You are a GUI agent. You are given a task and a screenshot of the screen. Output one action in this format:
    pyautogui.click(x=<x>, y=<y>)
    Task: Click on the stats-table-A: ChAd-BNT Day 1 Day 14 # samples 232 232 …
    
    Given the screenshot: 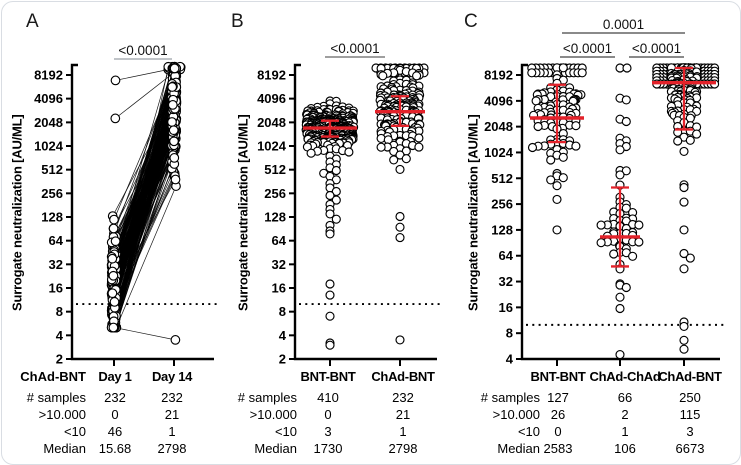 What is the action you would take?
    pyautogui.click(x=114, y=413)
    